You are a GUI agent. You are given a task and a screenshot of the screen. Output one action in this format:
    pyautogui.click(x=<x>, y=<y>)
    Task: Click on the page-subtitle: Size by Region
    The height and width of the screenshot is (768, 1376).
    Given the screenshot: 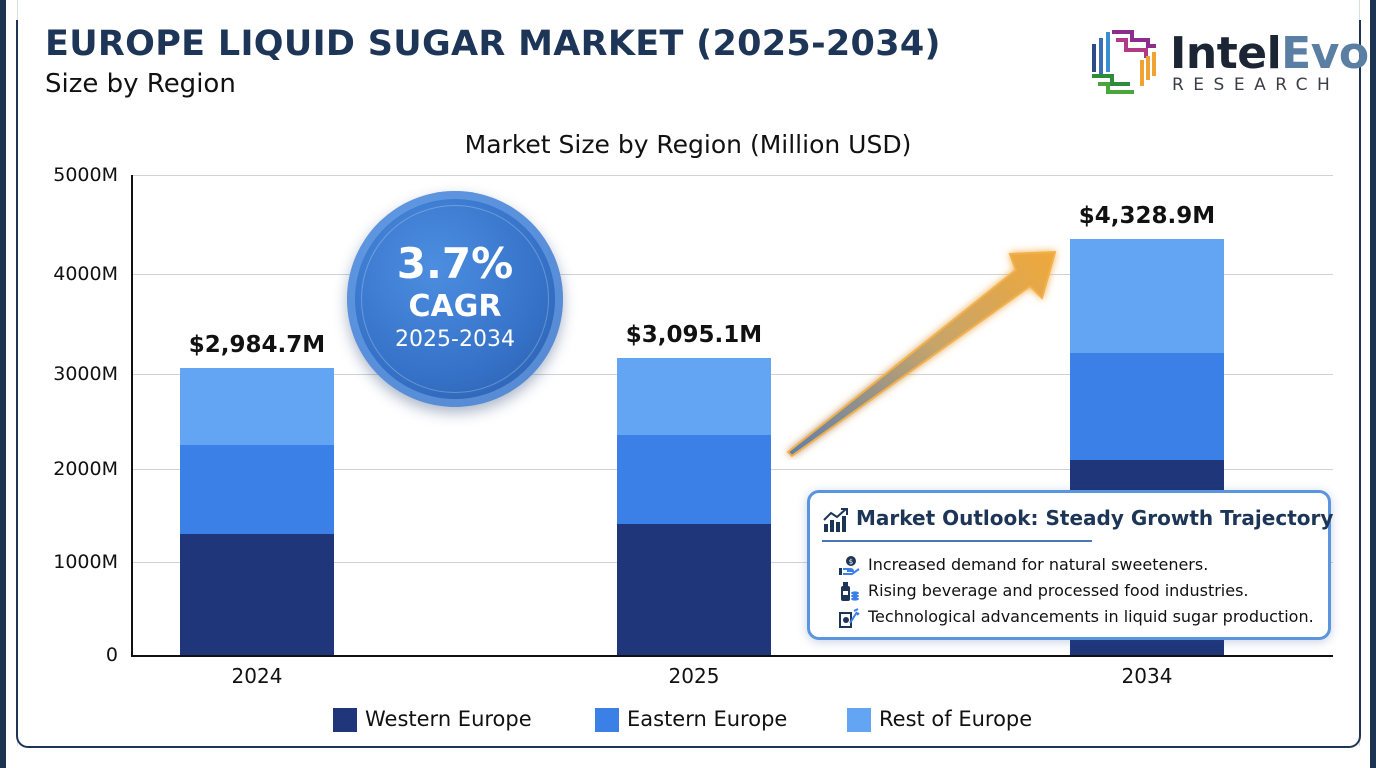 What is the action you would take?
    pyautogui.click(x=140, y=84)
    